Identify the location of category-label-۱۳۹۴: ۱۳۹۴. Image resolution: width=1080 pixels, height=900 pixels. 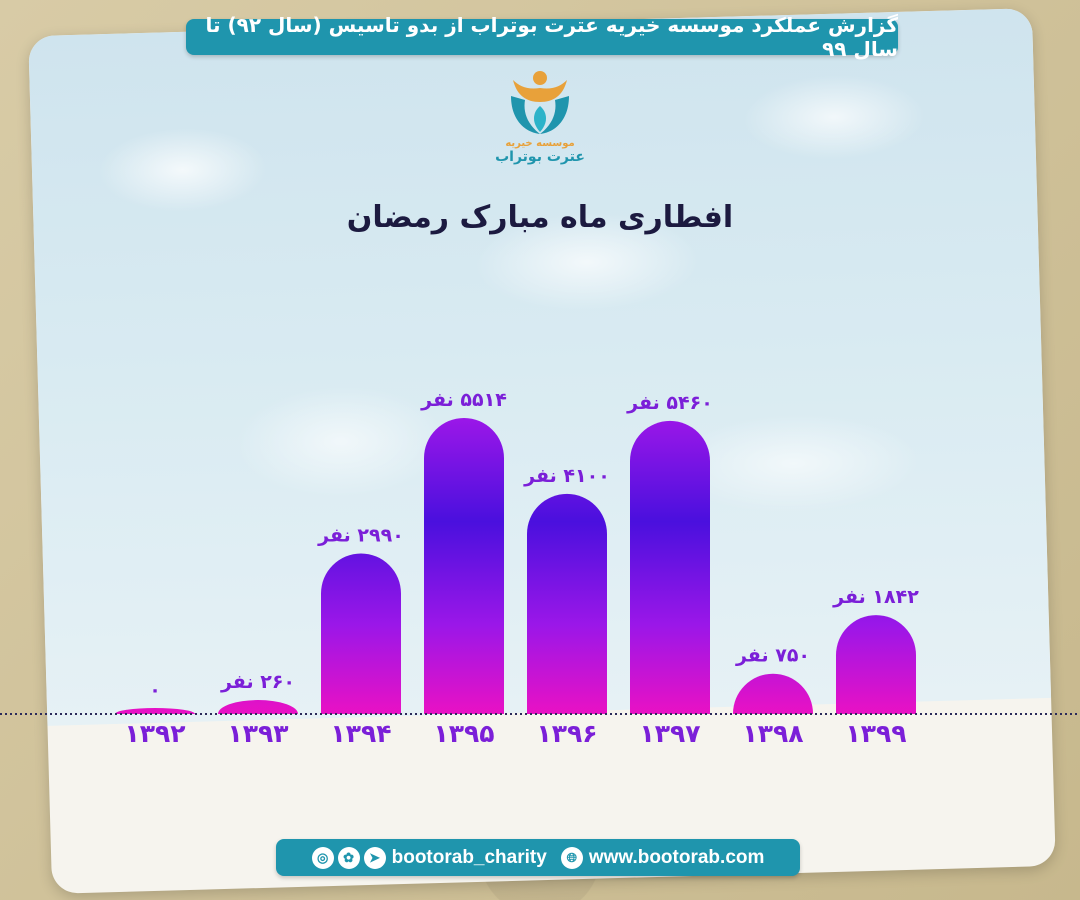
(360, 733).